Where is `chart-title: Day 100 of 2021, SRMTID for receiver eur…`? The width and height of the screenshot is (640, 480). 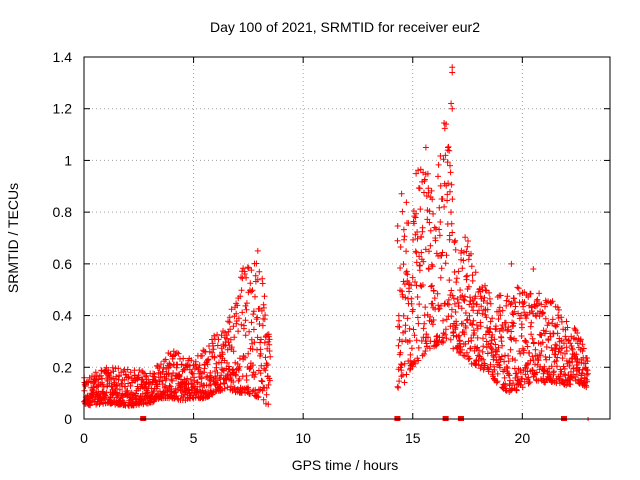
chart-title: Day 100 of 2021, SRMTID for receiver eur… is located at coordinates (345, 27).